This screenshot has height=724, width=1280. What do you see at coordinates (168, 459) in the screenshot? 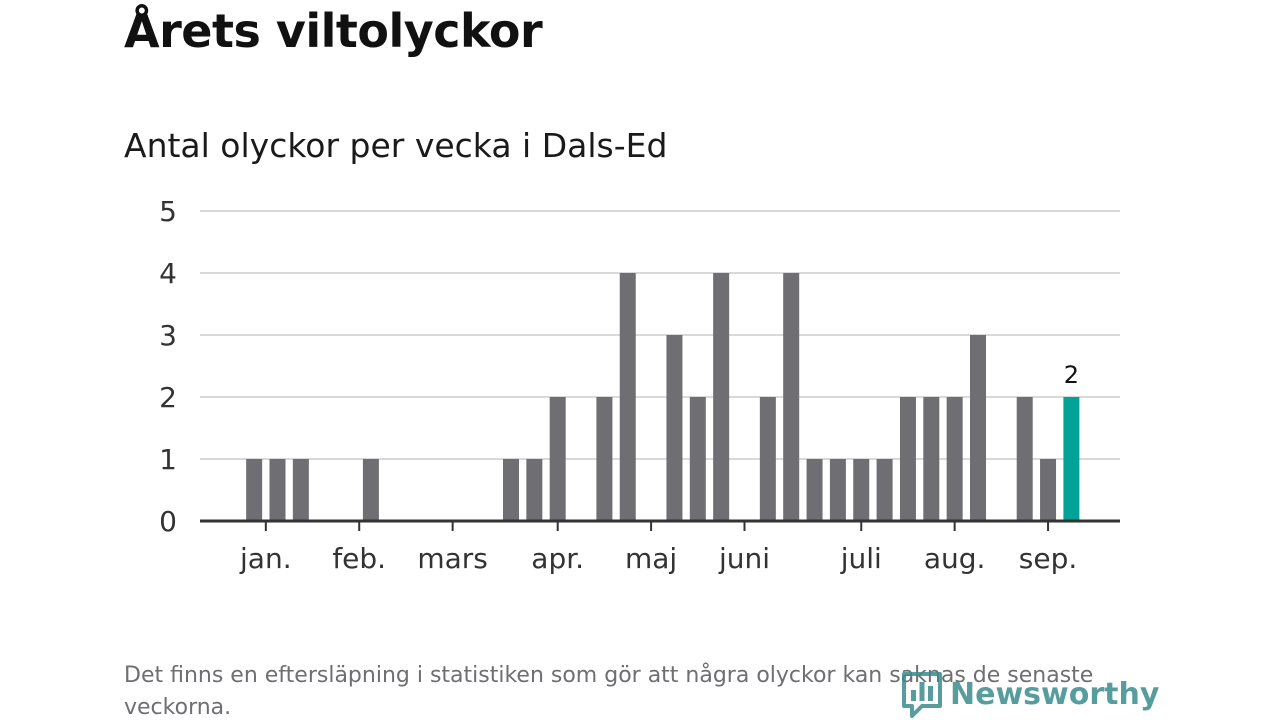
I see `y-tick-label: 1` at bounding box center [168, 459].